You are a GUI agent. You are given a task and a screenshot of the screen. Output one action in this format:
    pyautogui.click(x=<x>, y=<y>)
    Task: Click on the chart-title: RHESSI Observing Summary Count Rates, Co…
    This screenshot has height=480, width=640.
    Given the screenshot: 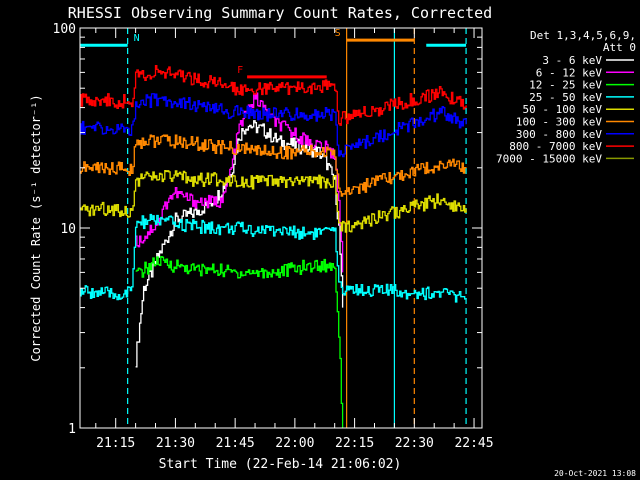 What is the action you would take?
    pyautogui.click(x=280, y=13)
    